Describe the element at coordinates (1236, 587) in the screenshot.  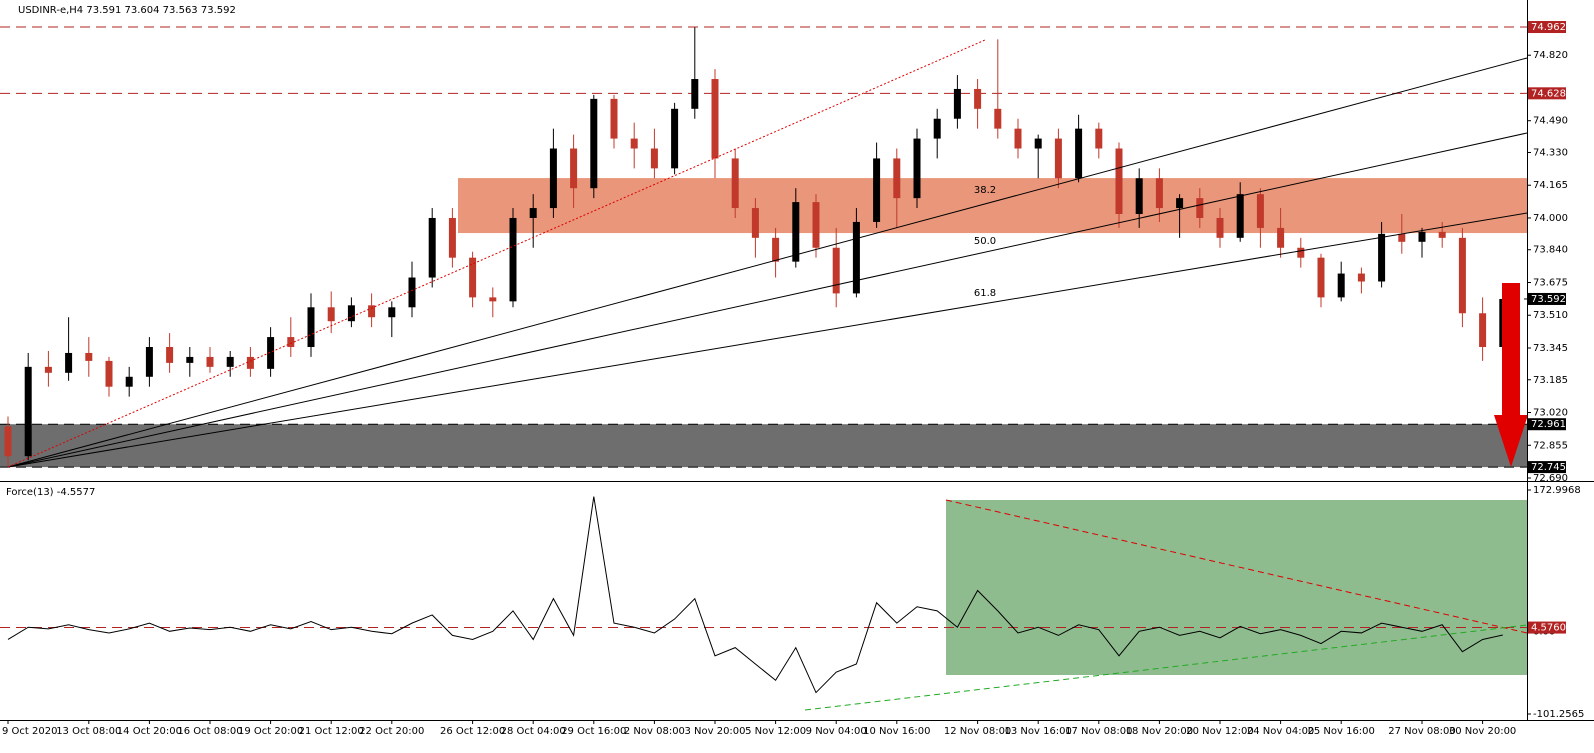
I see `indicator-zone` at that location.